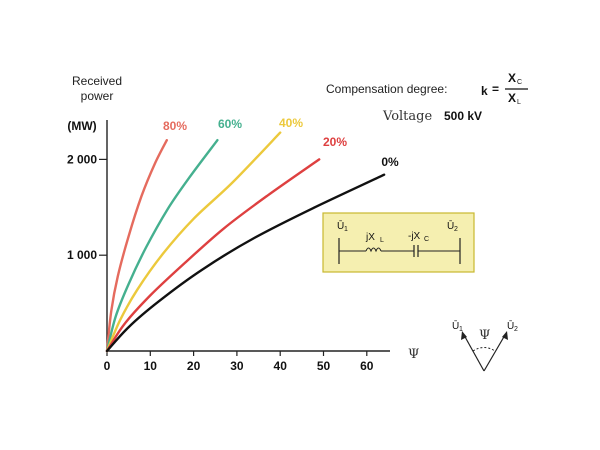  Describe the element at coordinates (82, 255) in the screenshot. I see `y-tick-label: 1 000` at that location.